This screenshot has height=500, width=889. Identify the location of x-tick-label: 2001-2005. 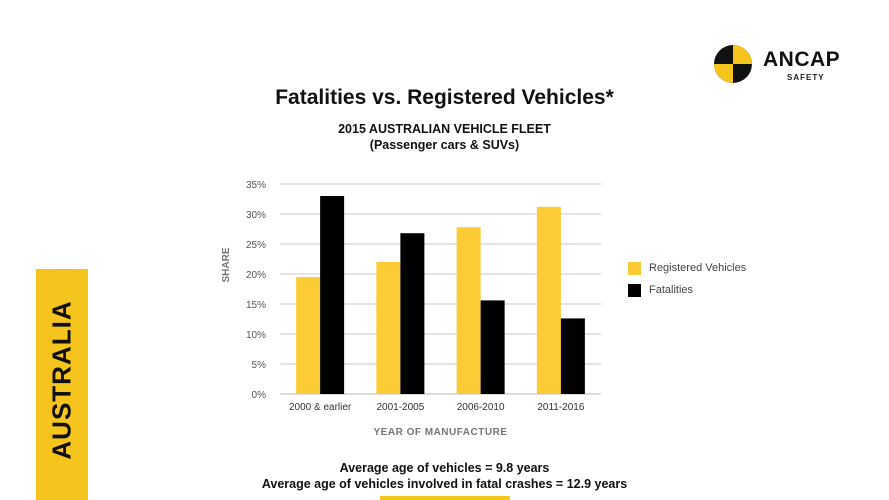
(400, 407).